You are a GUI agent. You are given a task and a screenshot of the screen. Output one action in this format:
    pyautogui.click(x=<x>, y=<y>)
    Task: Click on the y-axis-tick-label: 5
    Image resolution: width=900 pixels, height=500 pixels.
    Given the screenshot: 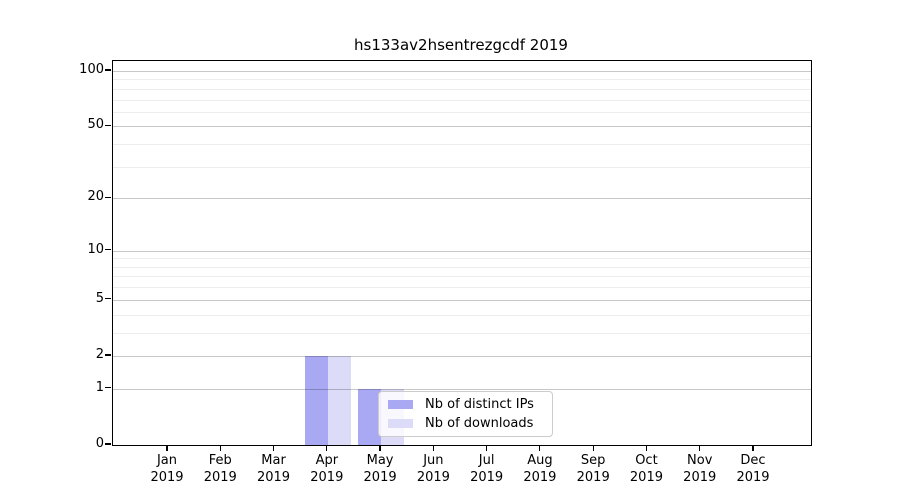 What is the action you would take?
    pyautogui.click(x=99, y=298)
    